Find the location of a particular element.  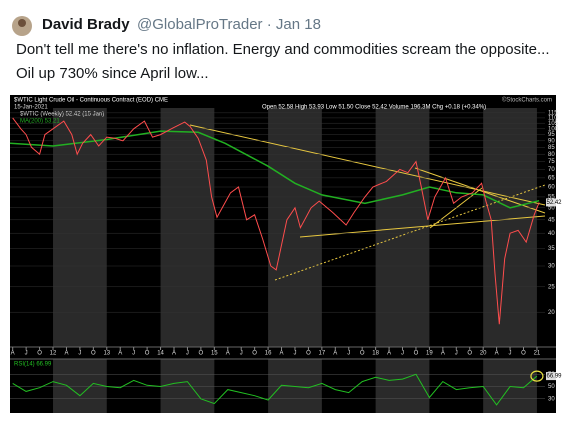

x-tick-label: 19 is located at coordinates (429, 354).